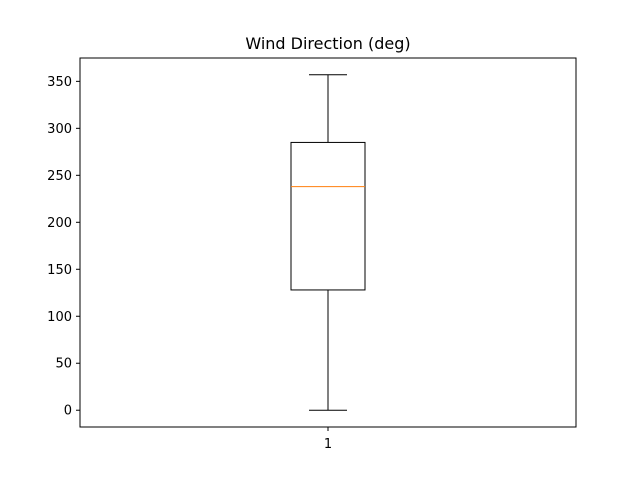 The image size is (640, 480). Describe the element at coordinates (68, 411) in the screenshot. I see `y-tick-label: 0` at that location.